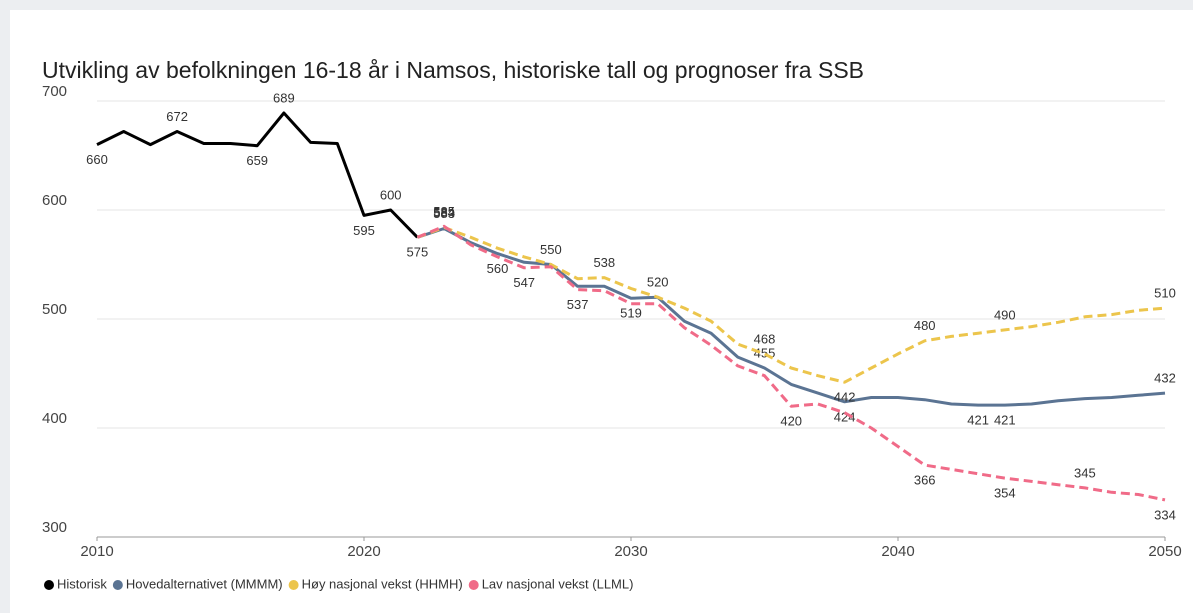  I want to click on data-label: 689, so click(284, 97).